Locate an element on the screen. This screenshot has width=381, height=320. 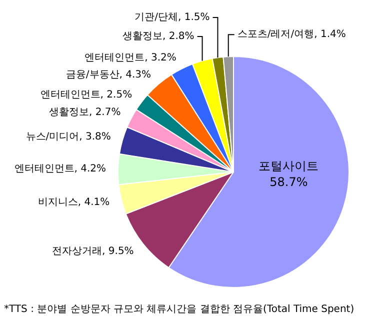
slice-label: 금융/부동산, 4.3% is located at coordinates (109, 74).